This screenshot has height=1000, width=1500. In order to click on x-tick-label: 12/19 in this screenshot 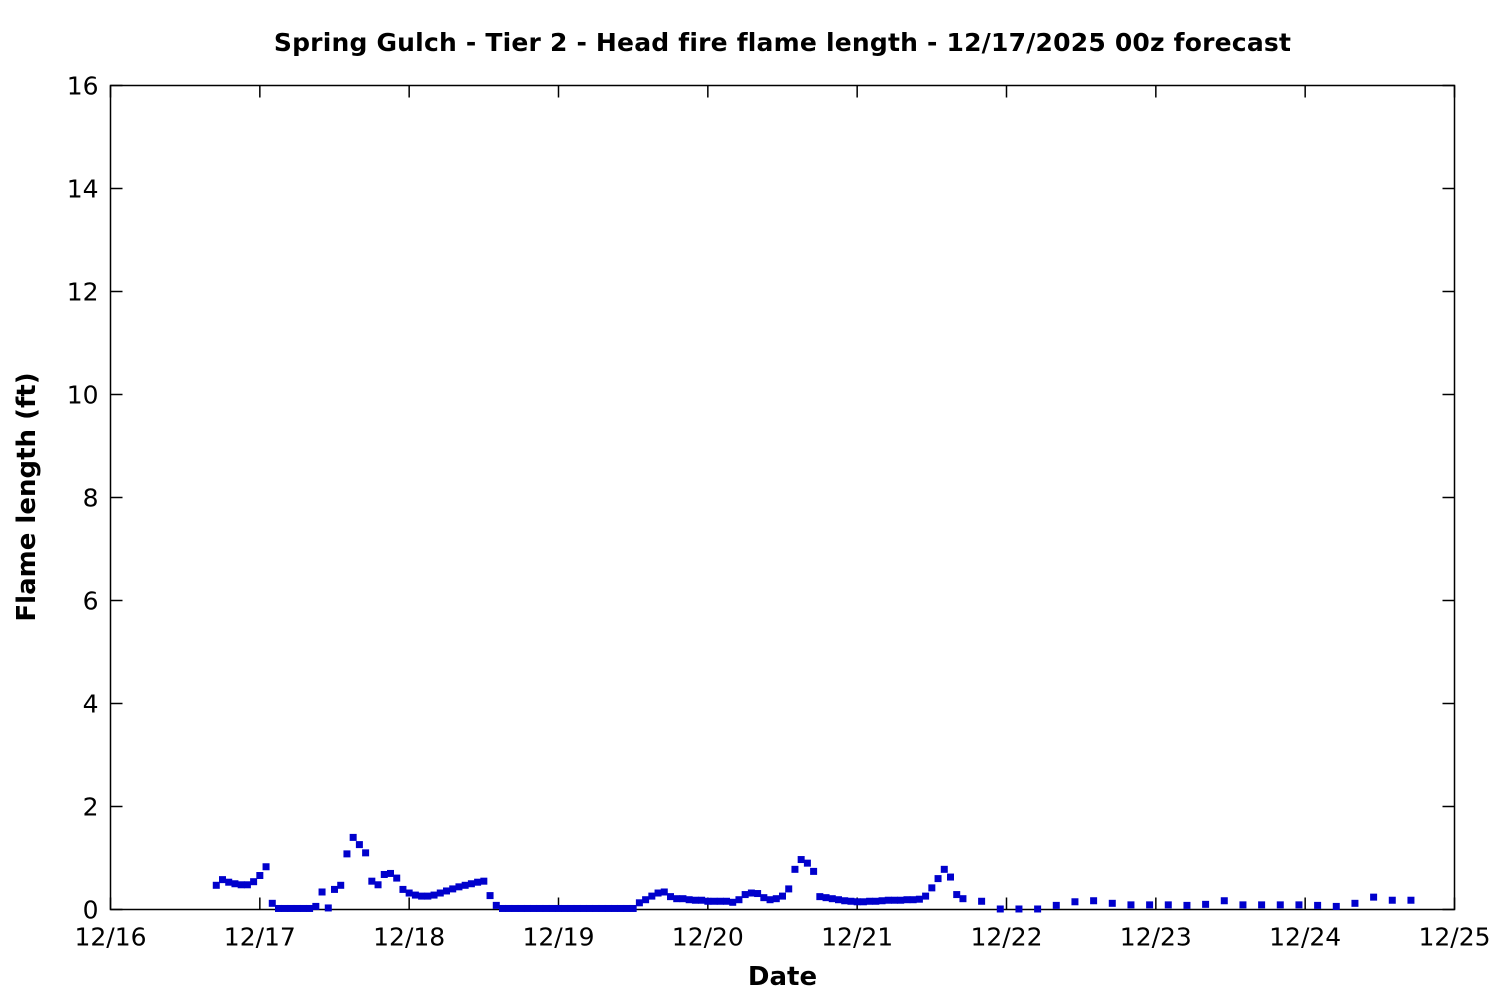, I will do `click(558, 937)`.